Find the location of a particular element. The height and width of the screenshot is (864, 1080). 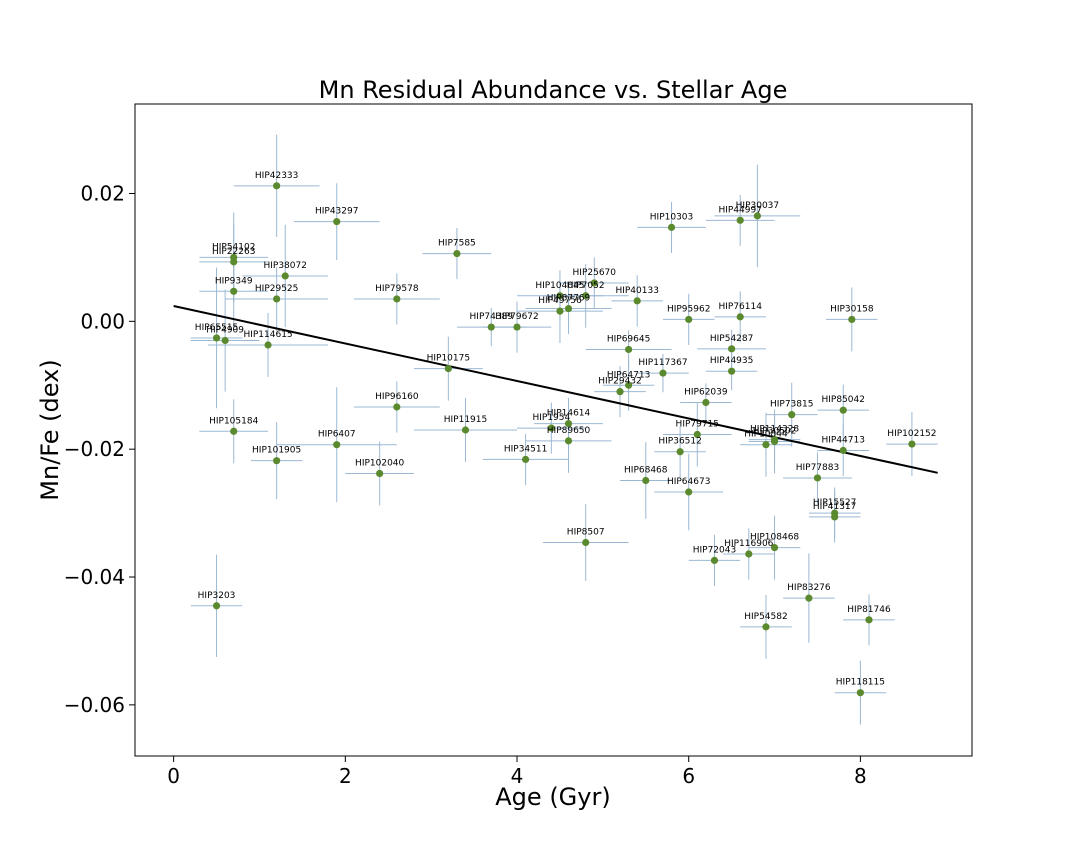

point-label: HIP1954 is located at coordinates (551, 418).